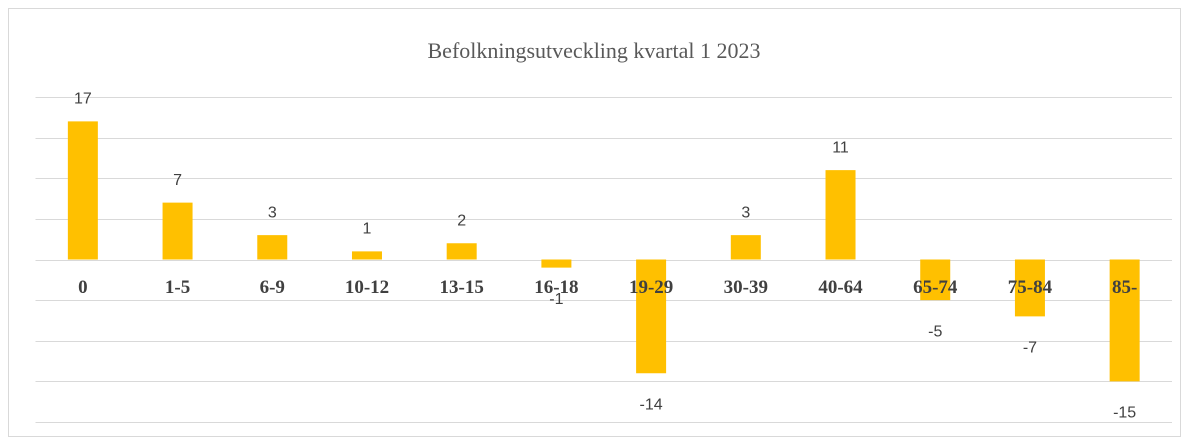  Describe the element at coordinates (177, 180) in the screenshot. I see `data-label: 7` at that location.